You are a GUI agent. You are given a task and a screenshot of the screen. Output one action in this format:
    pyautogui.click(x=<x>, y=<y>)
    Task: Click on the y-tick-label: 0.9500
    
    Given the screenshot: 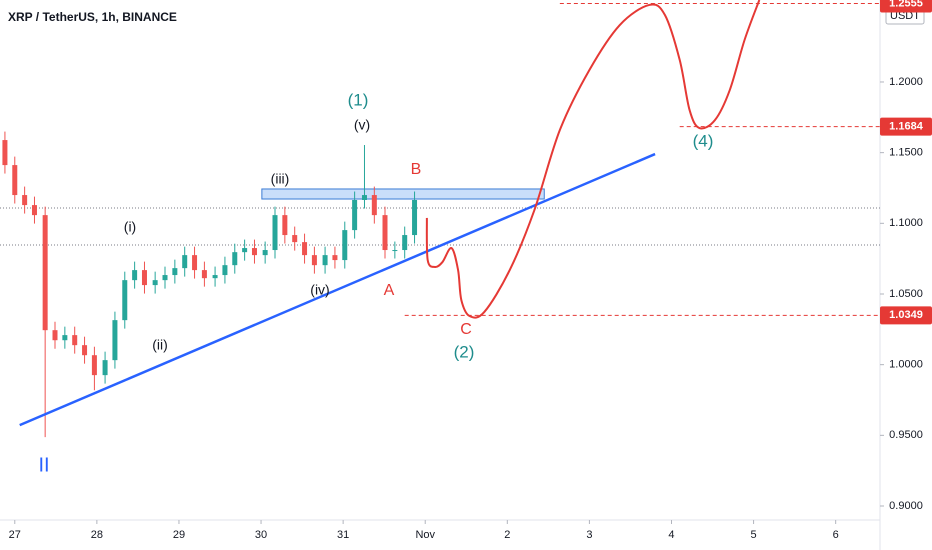 What is the action you would take?
    pyautogui.click(x=906, y=435)
    